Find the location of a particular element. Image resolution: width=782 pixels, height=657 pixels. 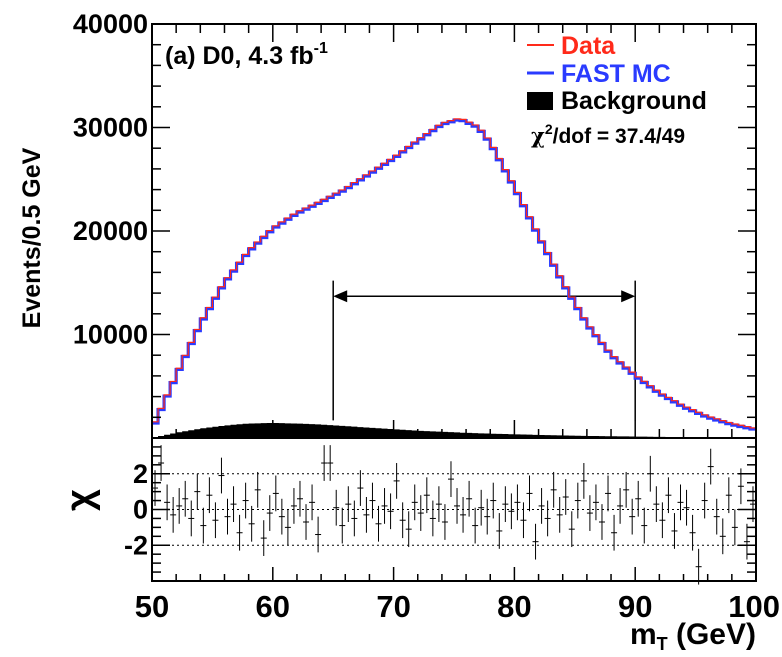

bottom-y-tick-label: 2 is located at coordinates (140, 474).